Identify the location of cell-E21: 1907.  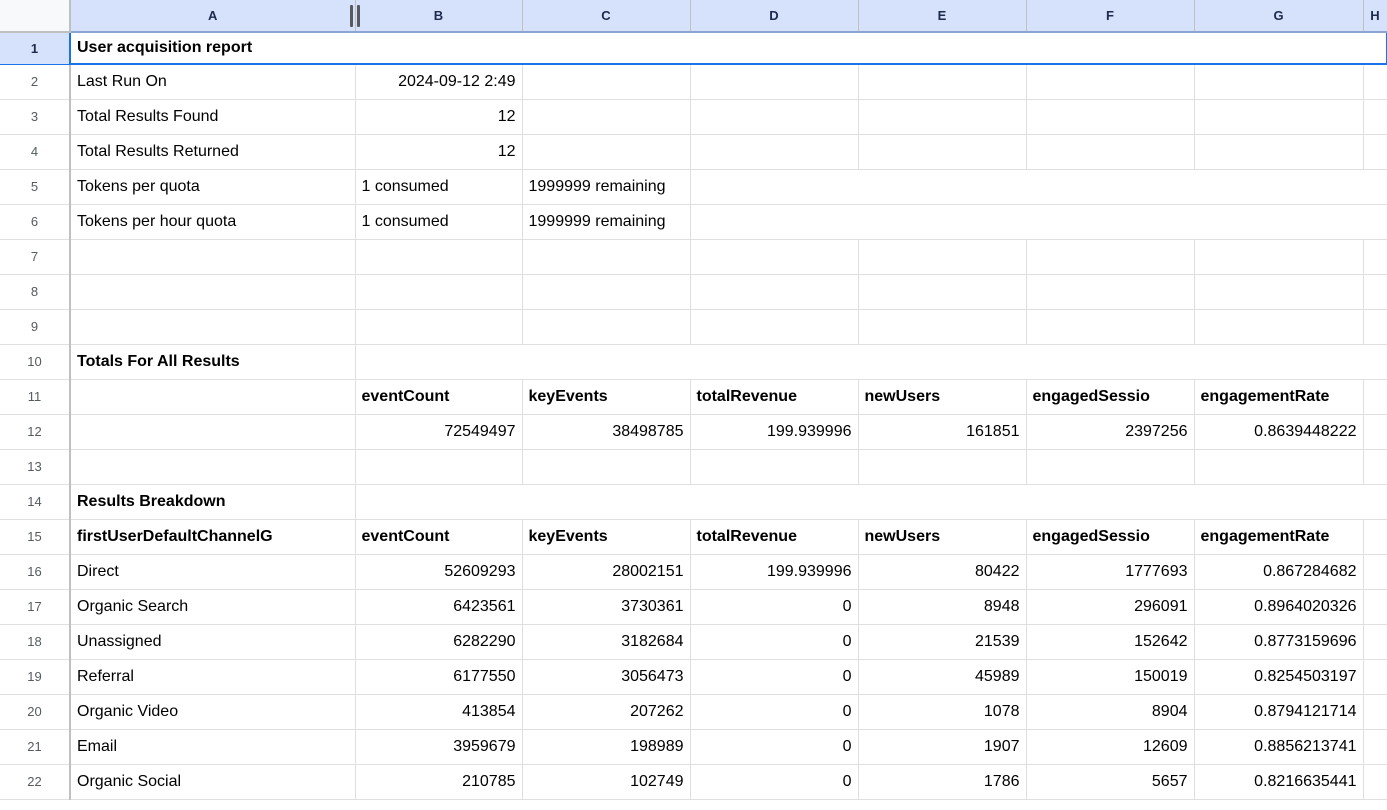
(942, 747).